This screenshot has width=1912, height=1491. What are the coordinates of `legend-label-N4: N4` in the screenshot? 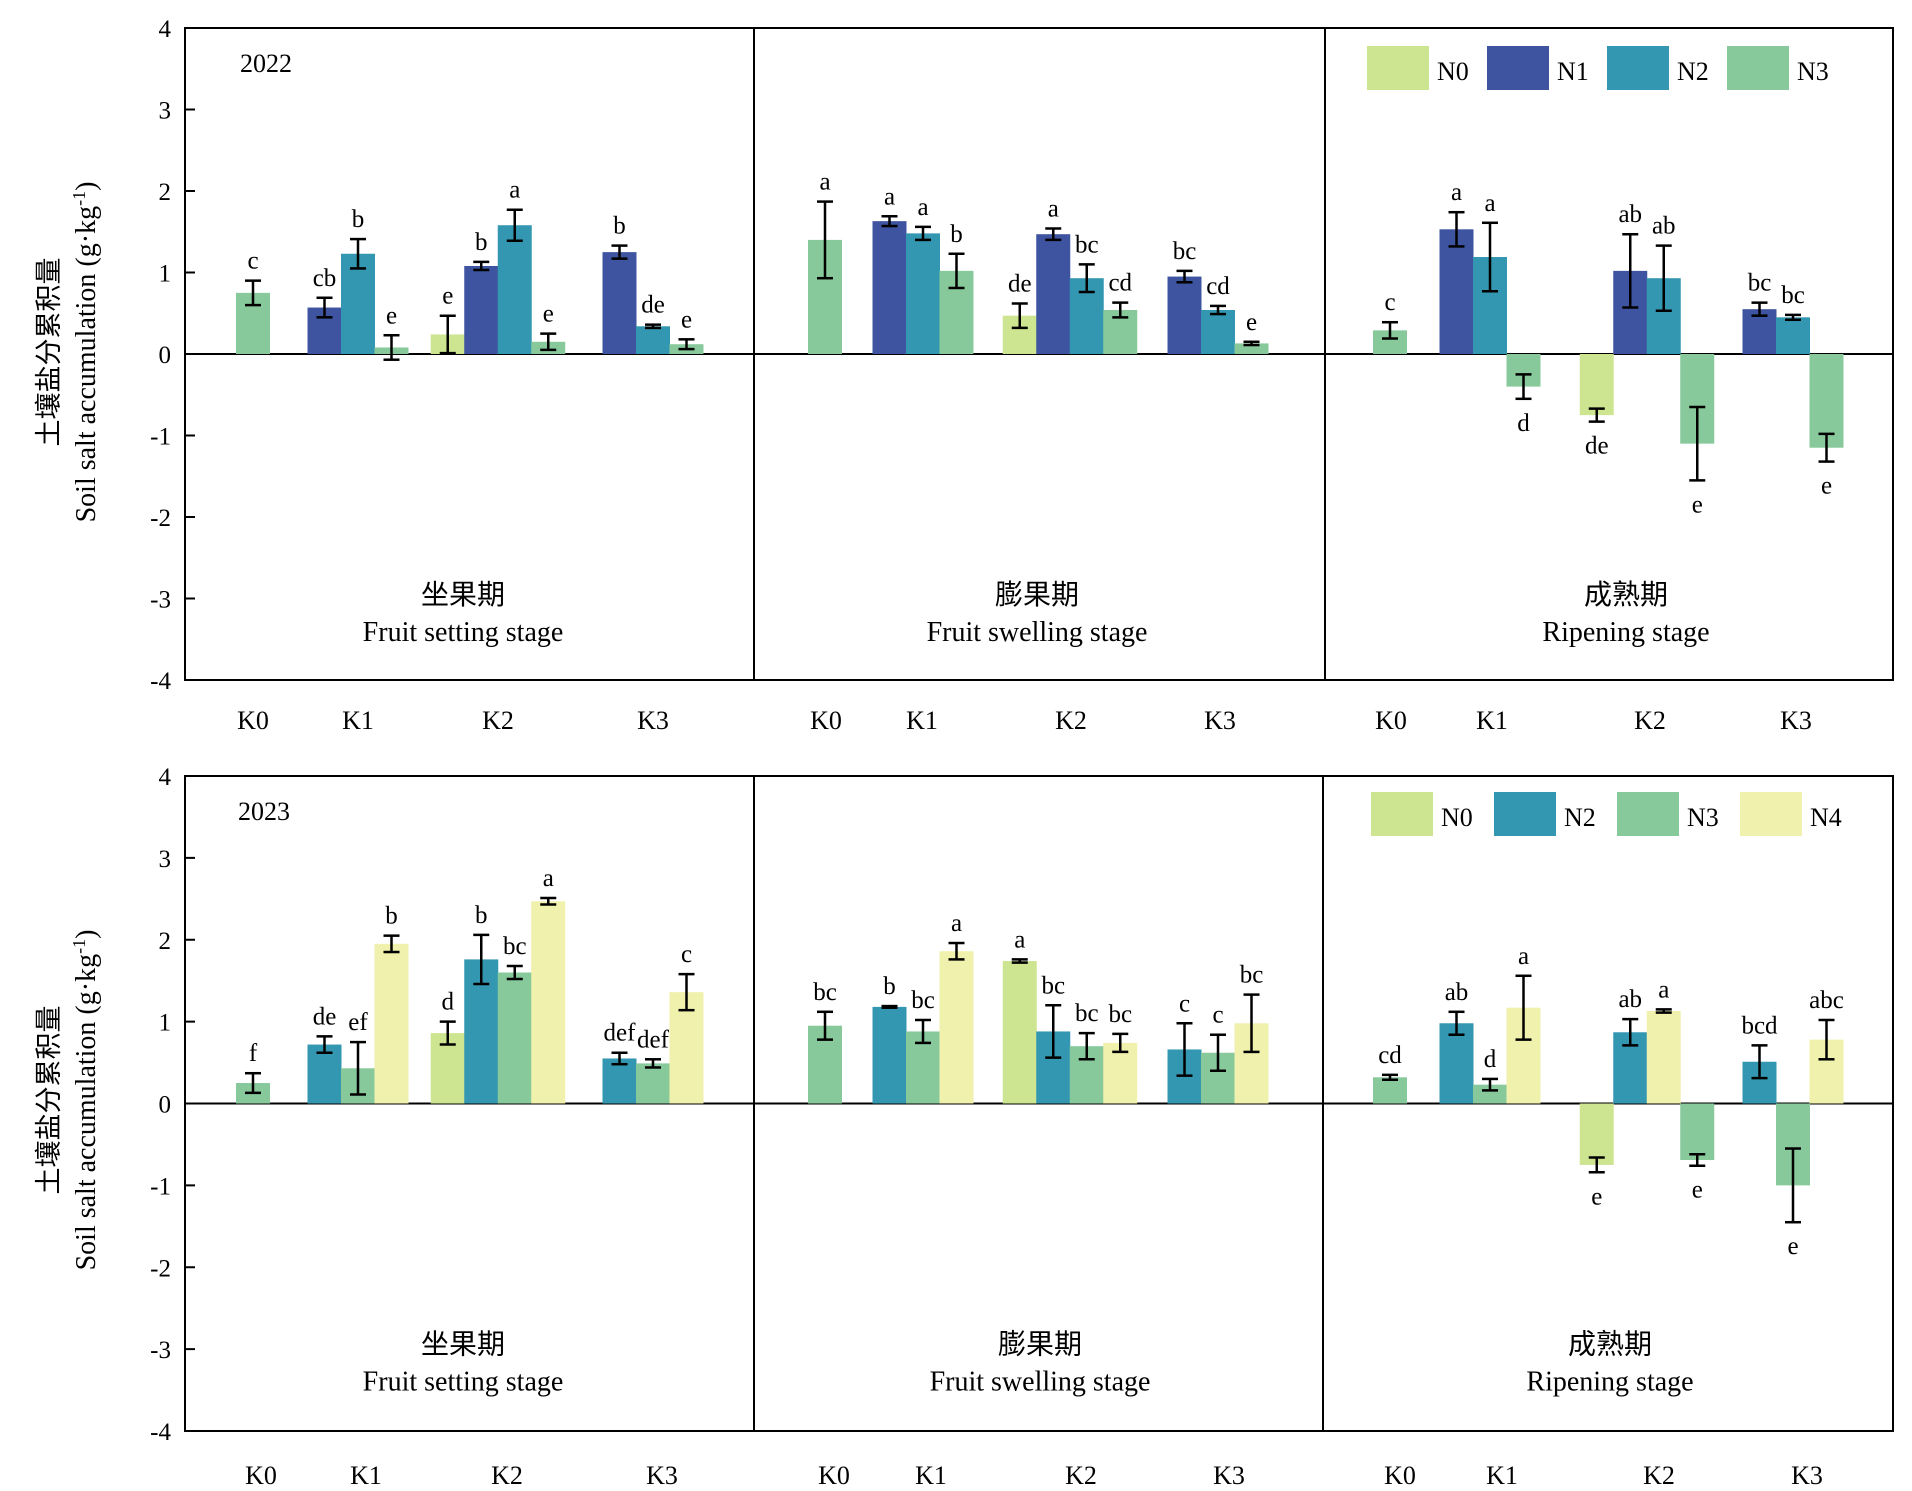 It's located at (1826, 817).